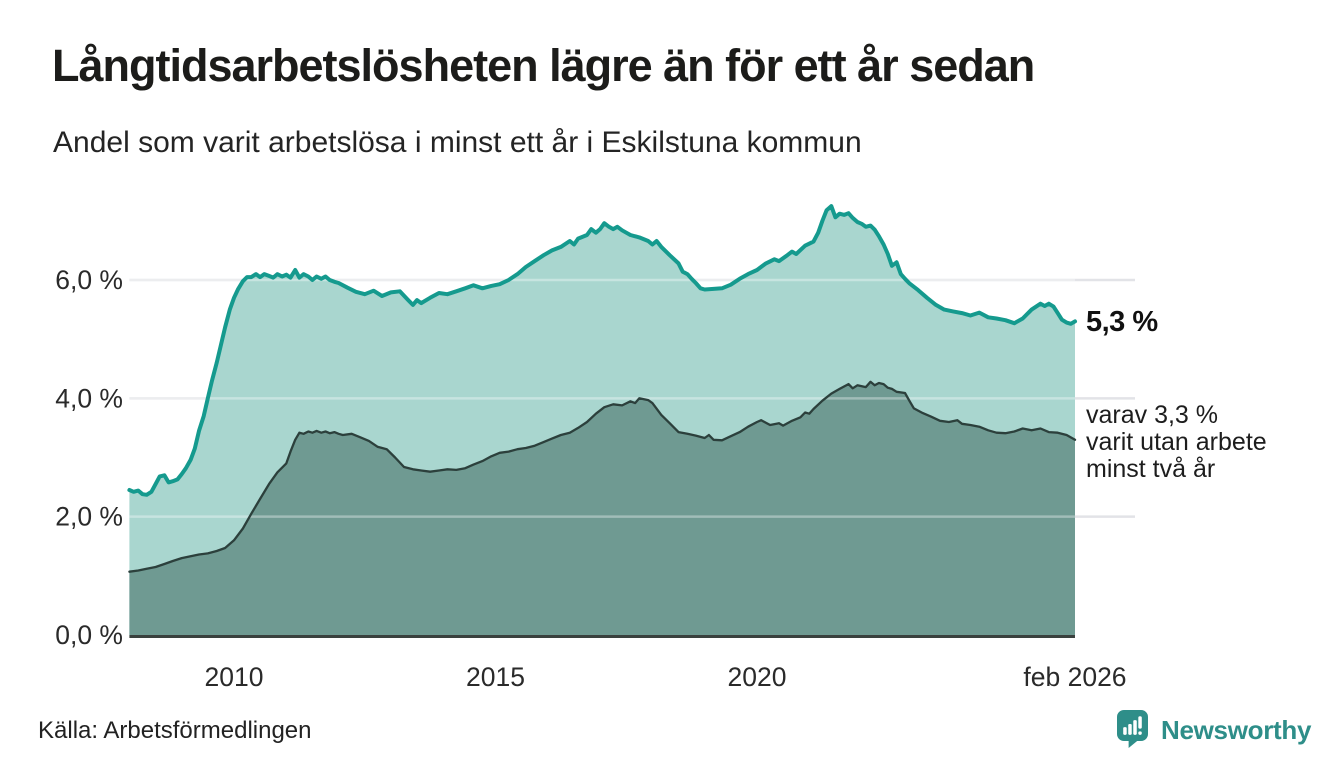  What do you see at coordinates (1152, 415) in the screenshot?
I see `series2-end-line-1: varav 3,3 %` at bounding box center [1152, 415].